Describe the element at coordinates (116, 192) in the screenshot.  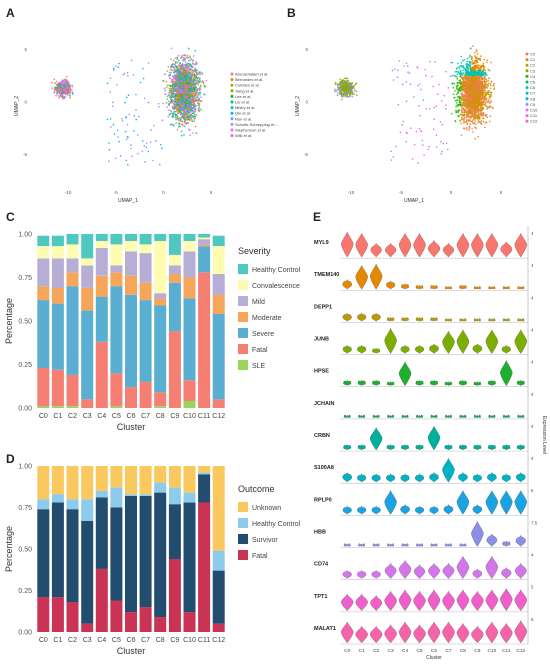
I see `x-tick-label: -5` at that location.